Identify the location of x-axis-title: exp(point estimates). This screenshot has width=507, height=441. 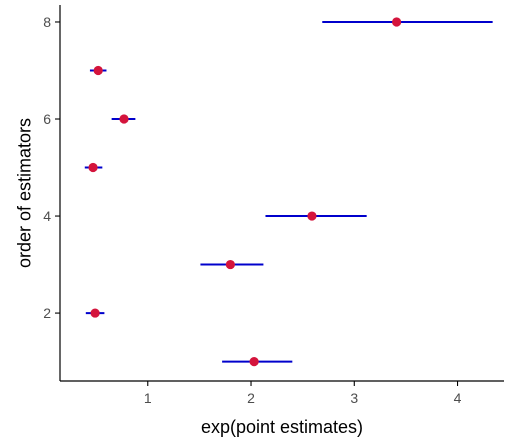
(282, 427).